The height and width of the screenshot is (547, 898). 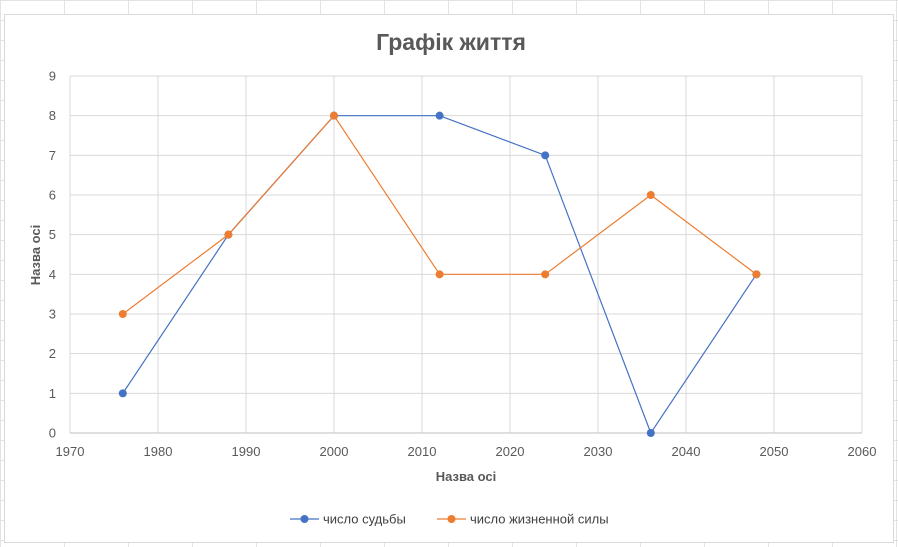 I want to click on x-tick-label: 2020, so click(x=510, y=451).